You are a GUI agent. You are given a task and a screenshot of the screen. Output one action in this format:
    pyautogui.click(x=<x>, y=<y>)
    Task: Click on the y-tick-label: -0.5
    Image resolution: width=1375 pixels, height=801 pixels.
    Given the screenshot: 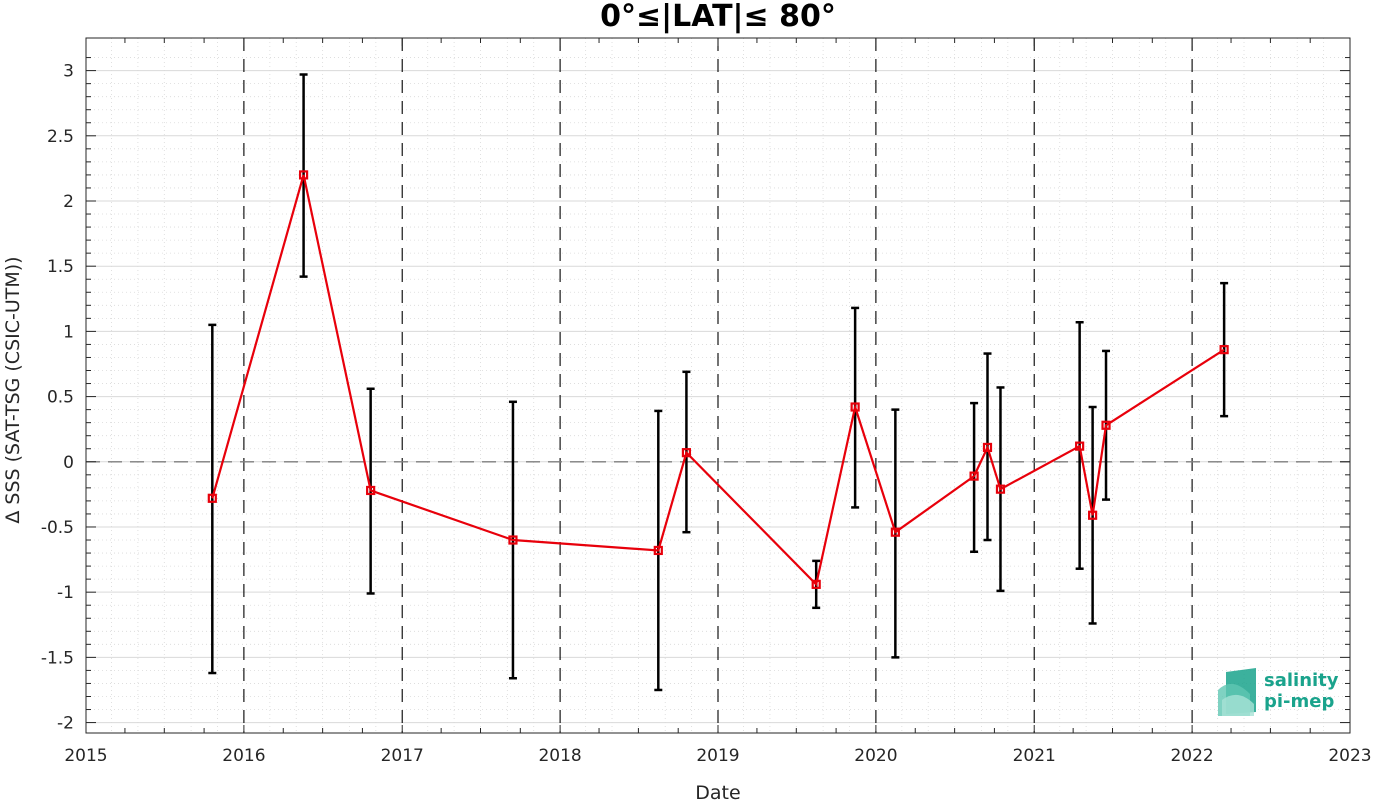 What is the action you would take?
    pyautogui.click(x=57, y=528)
    